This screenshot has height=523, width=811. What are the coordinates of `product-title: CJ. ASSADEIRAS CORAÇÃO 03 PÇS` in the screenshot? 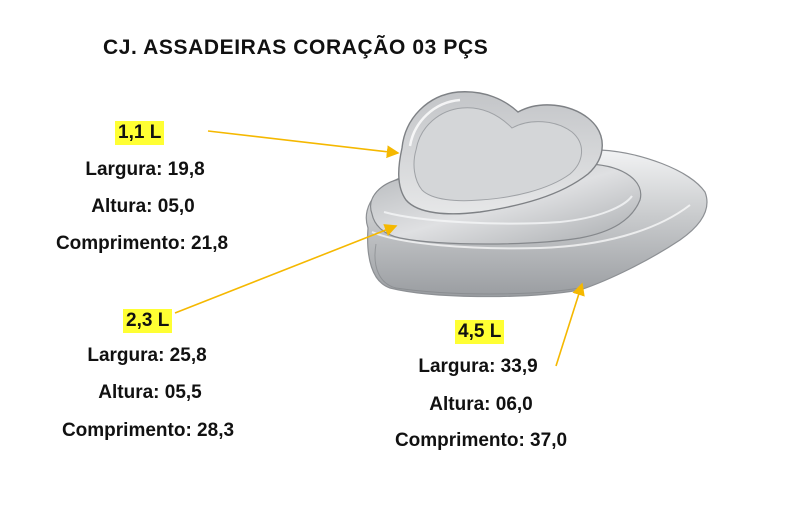 It's located at (296, 47).